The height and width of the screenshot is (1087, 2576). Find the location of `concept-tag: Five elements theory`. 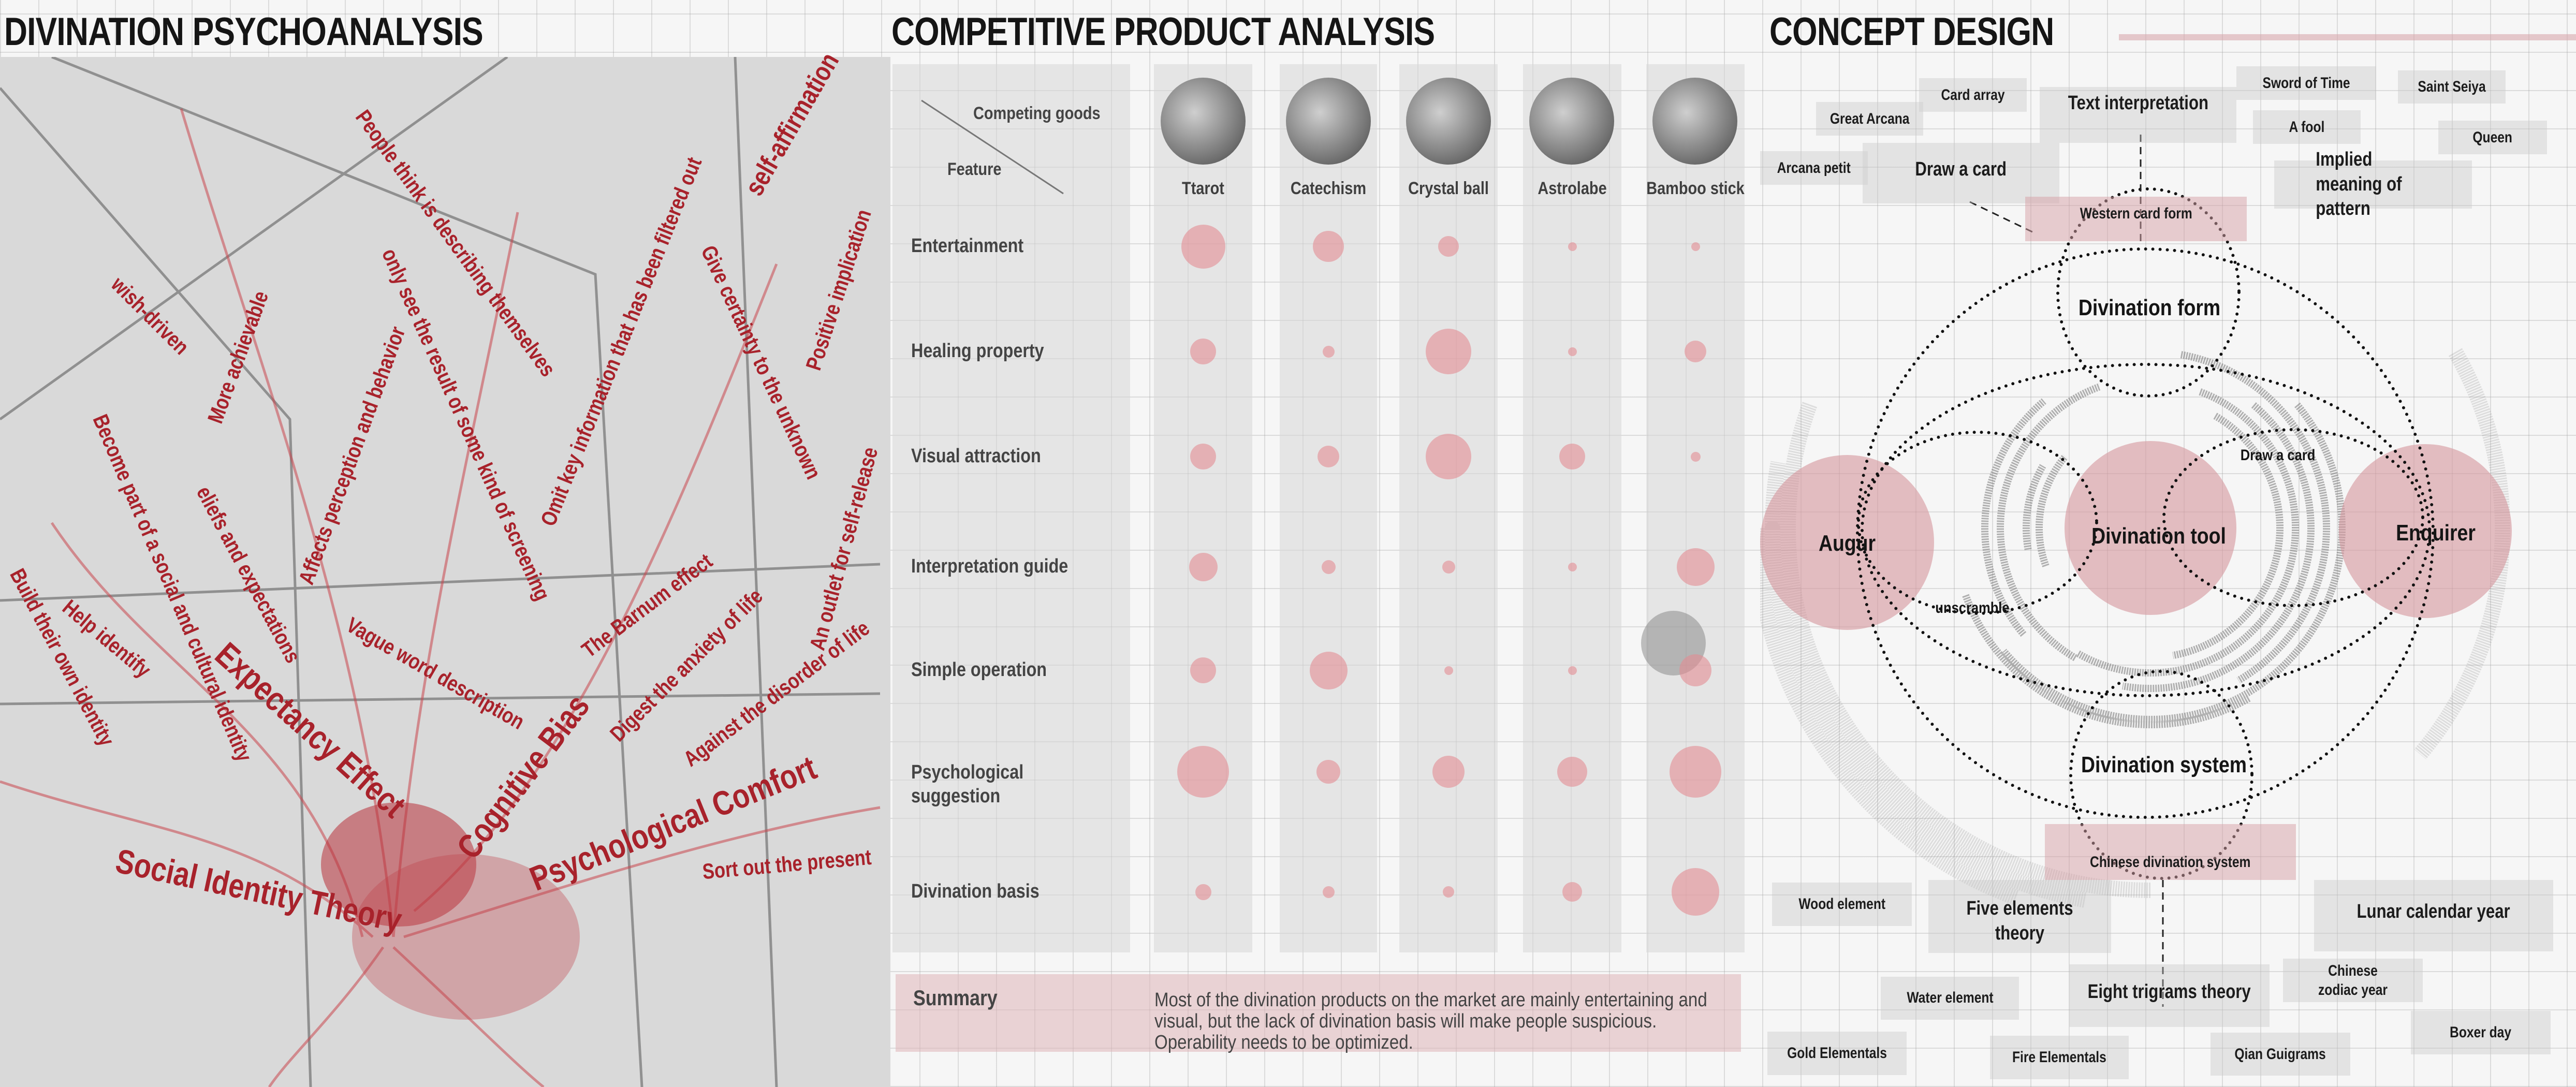

concept-tag: Five elements theory is located at coordinates (2019, 916).